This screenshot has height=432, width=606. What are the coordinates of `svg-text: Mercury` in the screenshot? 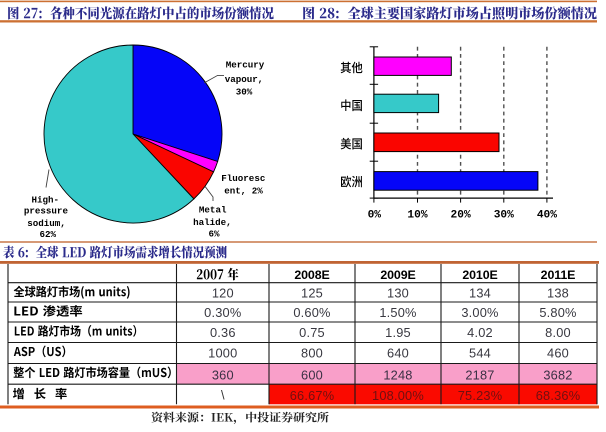 It's located at (245, 65).